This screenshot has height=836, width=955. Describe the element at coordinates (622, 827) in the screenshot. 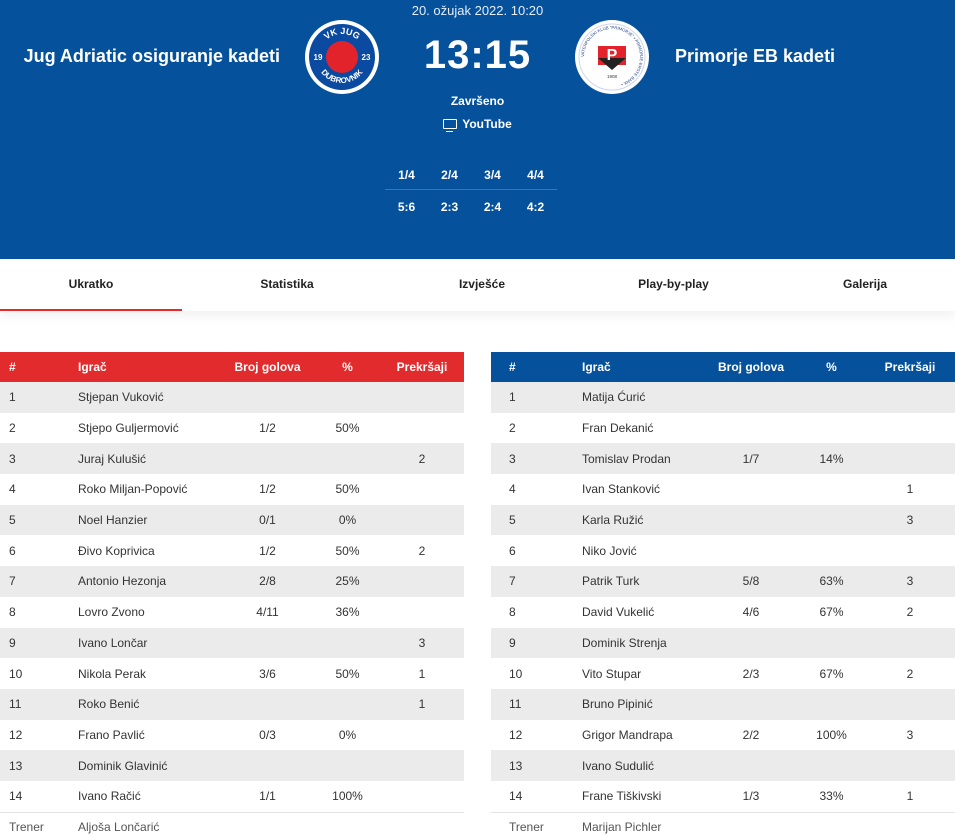

I see `coach-name: Marijan Pichler` at that location.